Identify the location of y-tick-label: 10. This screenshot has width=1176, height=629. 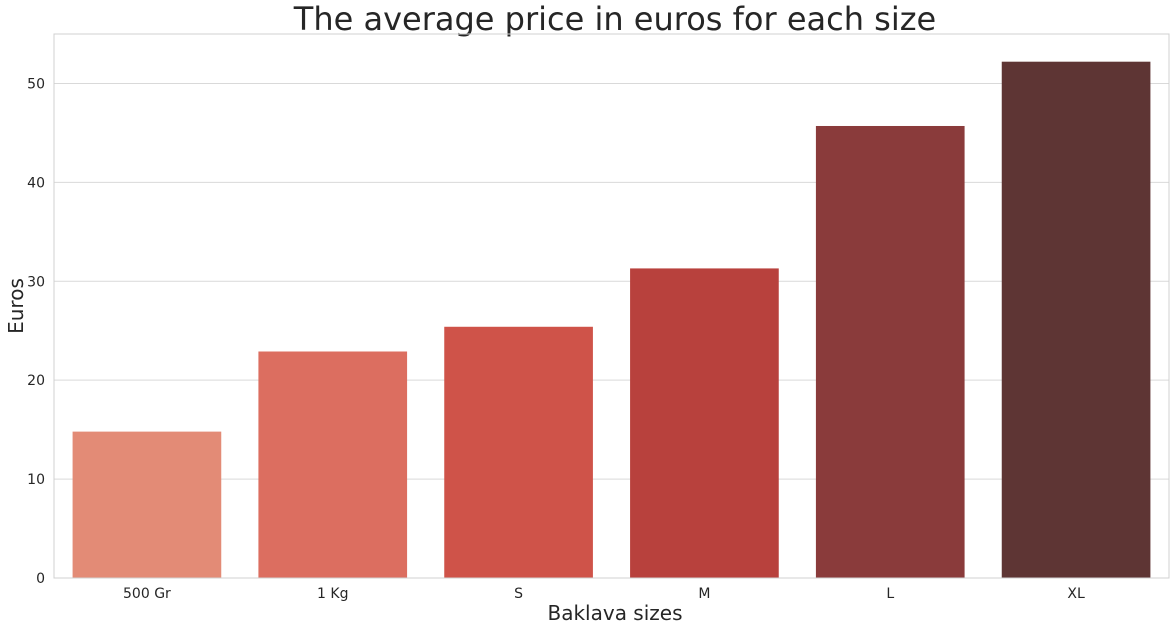
(36, 480).